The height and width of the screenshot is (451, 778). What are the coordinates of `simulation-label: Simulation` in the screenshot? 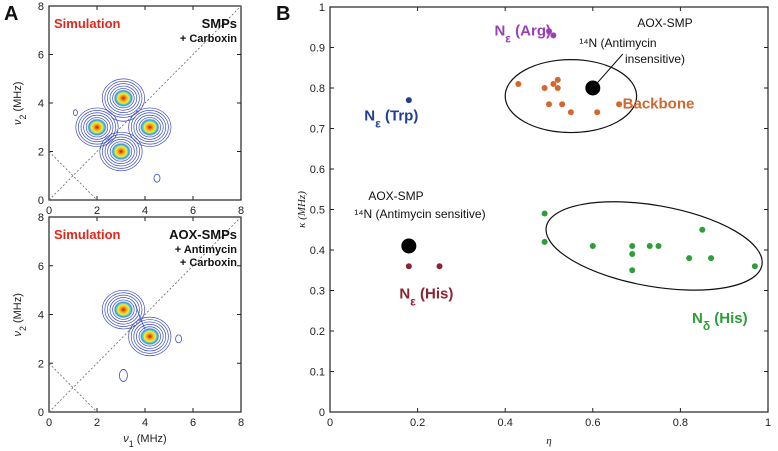 It's located at (87, 23).